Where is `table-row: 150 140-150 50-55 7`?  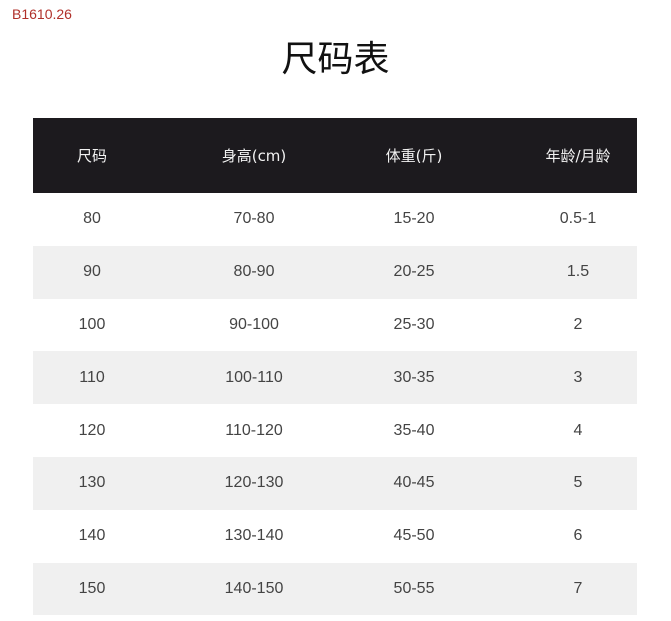
table-row: 150 140-150 50-55 7 is located at coordinates (335, 589).